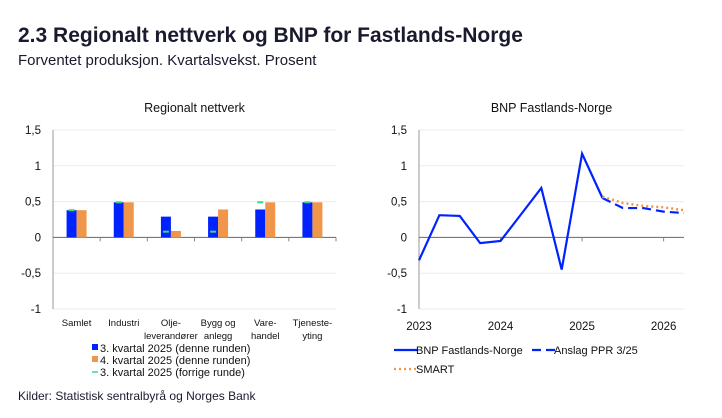 Image resolution: width=722 pixels, height=418 pixels. What do you see at coordinates (31, 274) in the screenshot?
I see `bar-chart-ytick-label: -0,5` at bounding box center [31, 274].